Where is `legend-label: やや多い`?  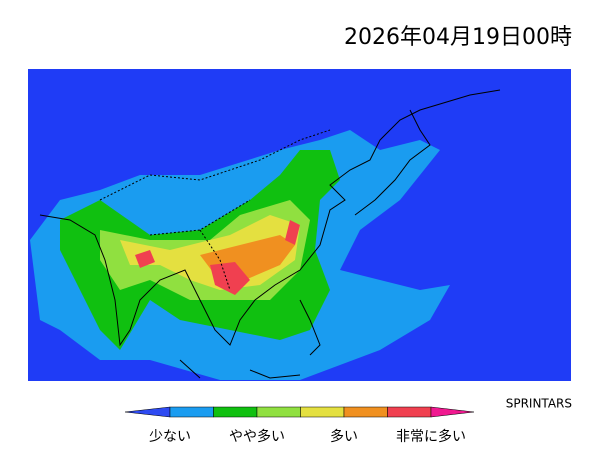
legend-label: やや多い is located at coordinates (257, 436).